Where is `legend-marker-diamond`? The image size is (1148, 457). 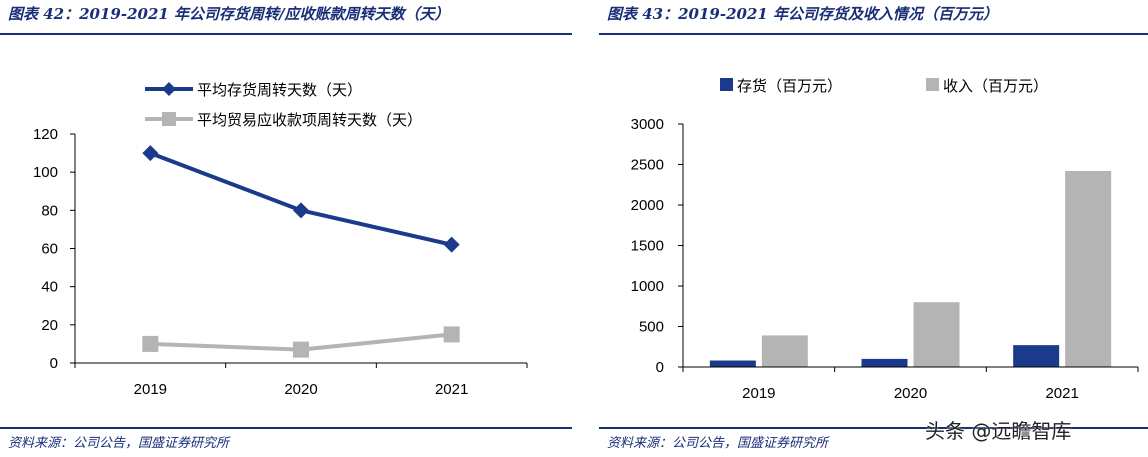 legend-marker-diamond is located at coordinates (169, 89).